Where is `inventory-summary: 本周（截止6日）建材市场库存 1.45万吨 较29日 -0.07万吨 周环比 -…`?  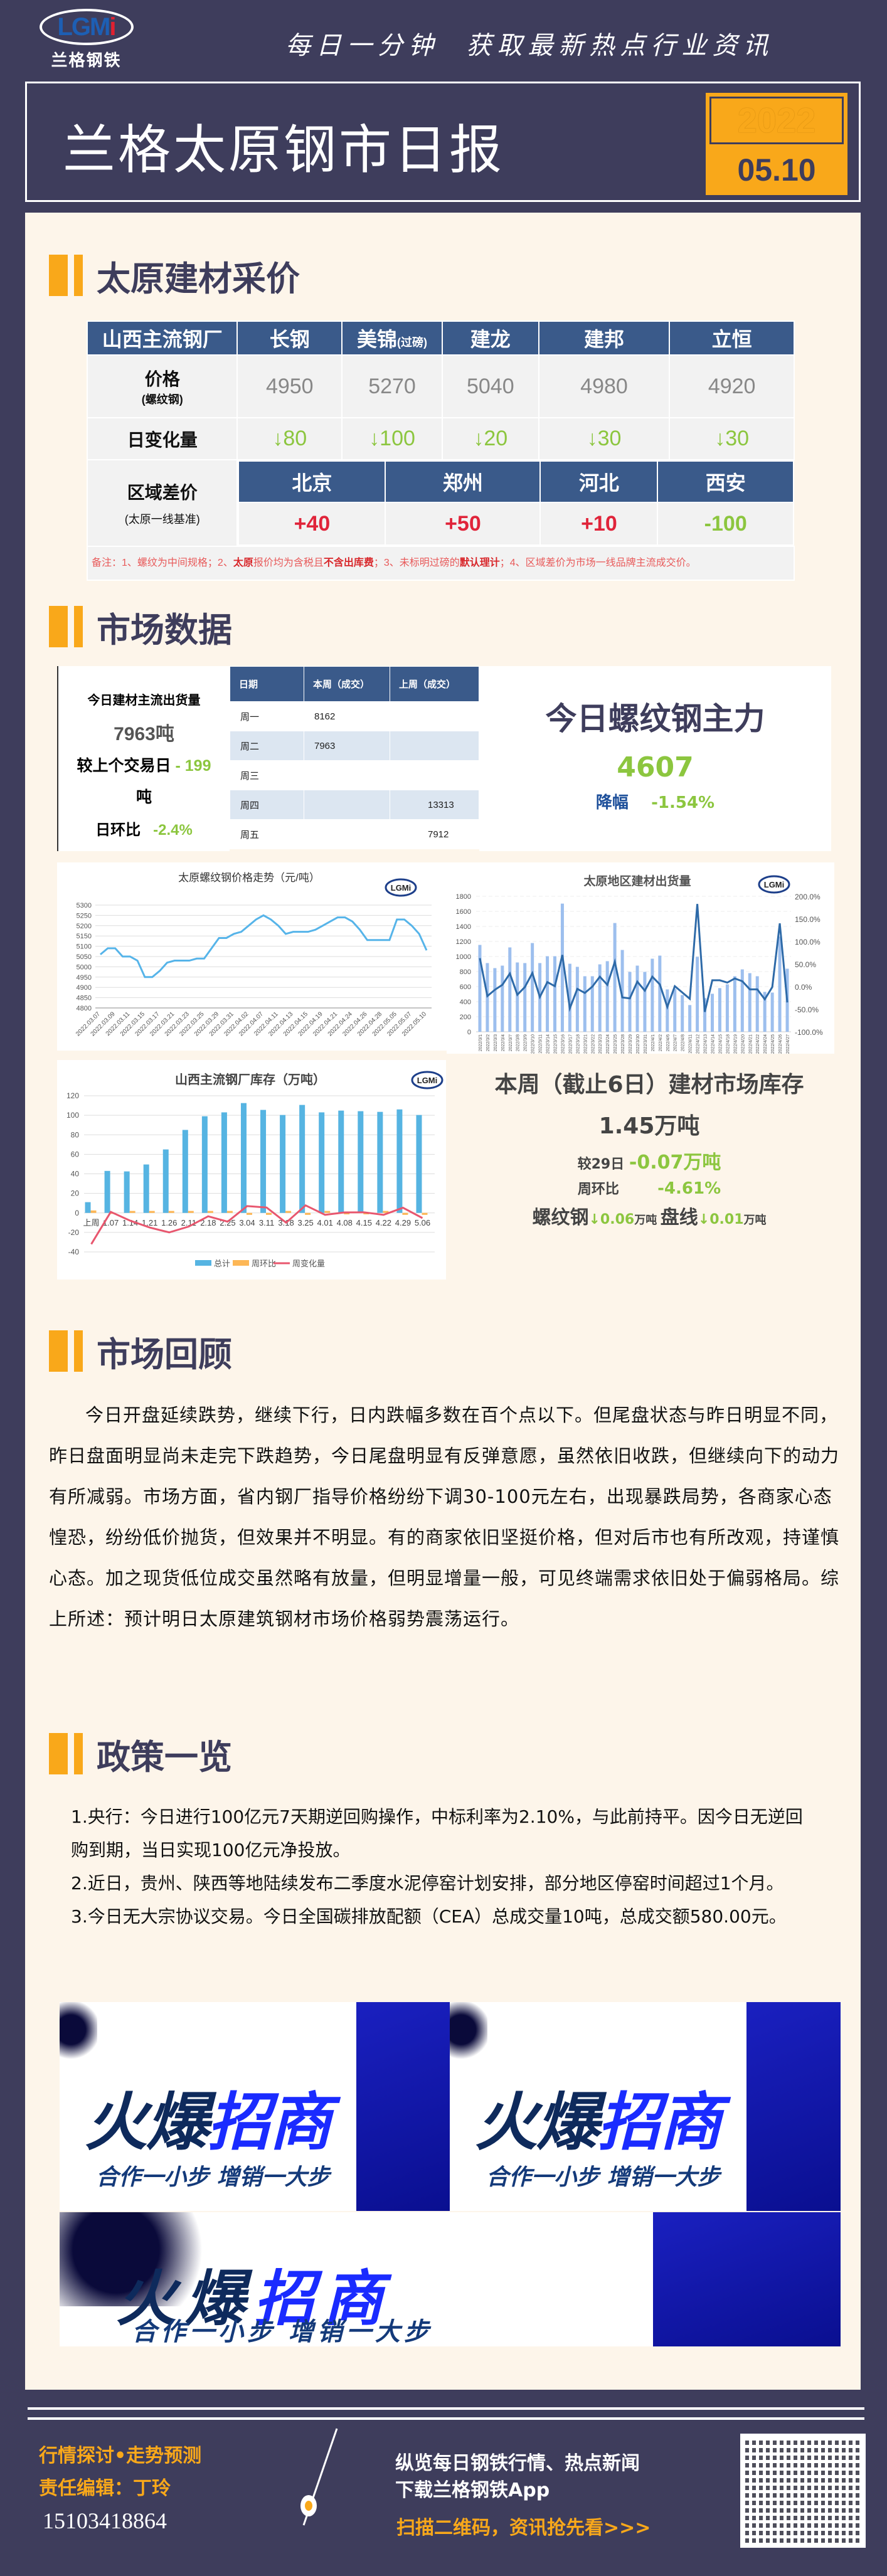 inventory-summary: 本周（截止6日）建材市场库存 1.45万吨 较29日 -0.07万吨 周环比 -… is located at coordinates (649, 1147).